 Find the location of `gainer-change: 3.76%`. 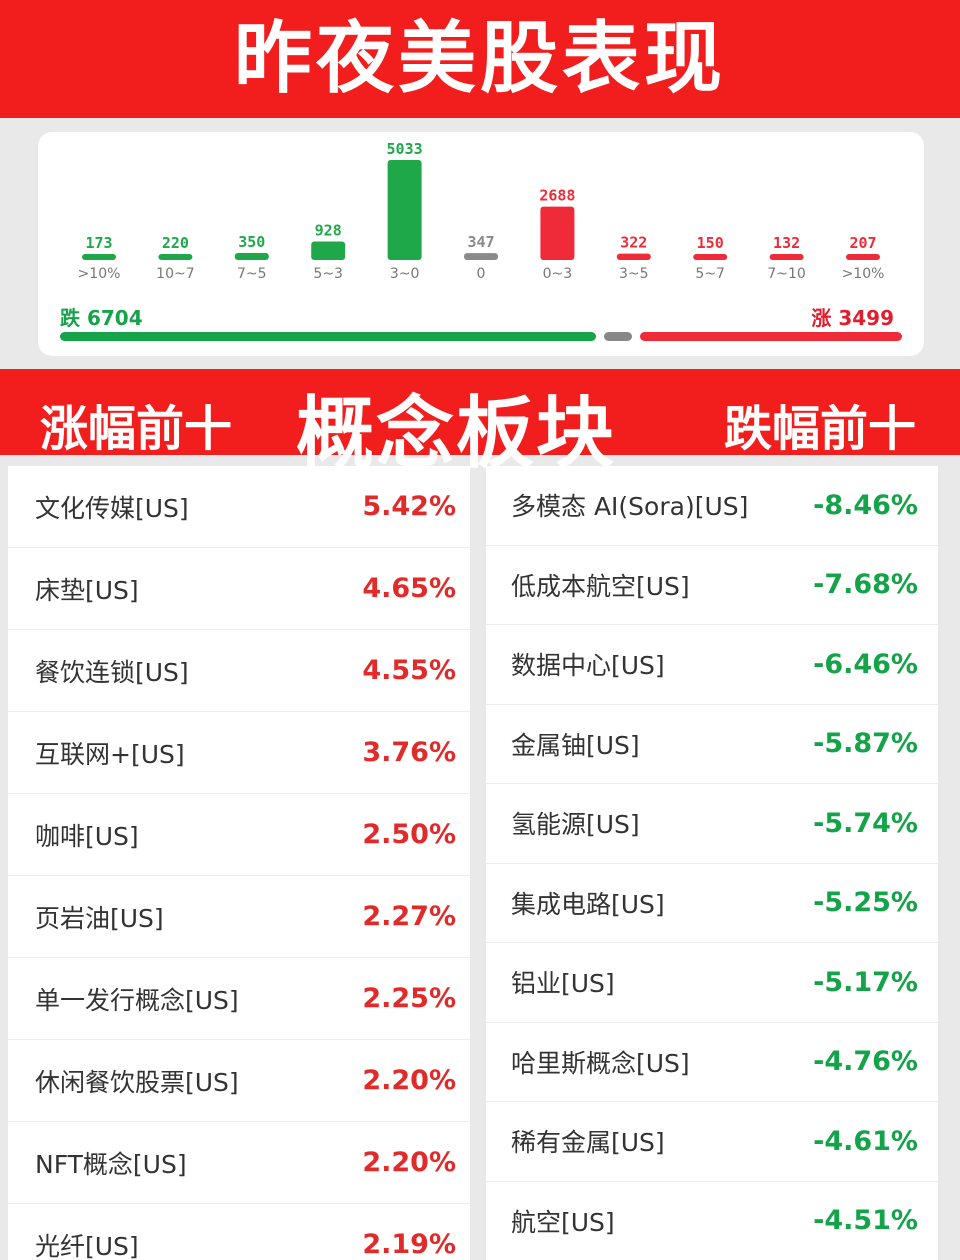

gainer-change: 3.76% is located at coordinates (409, 752).